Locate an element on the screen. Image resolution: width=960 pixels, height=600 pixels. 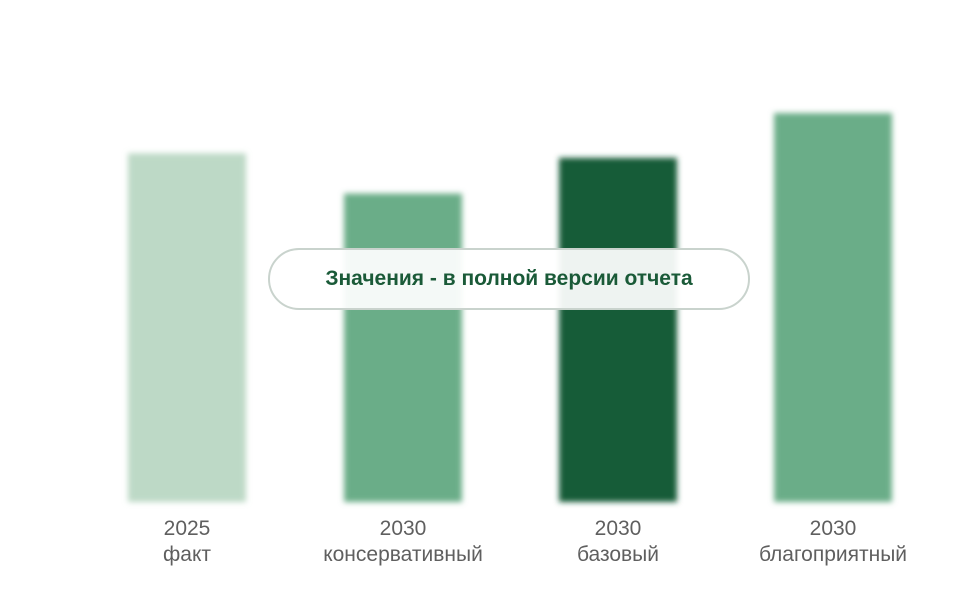
x-tick-scenario: базовый is located at coordinates (618, 554).